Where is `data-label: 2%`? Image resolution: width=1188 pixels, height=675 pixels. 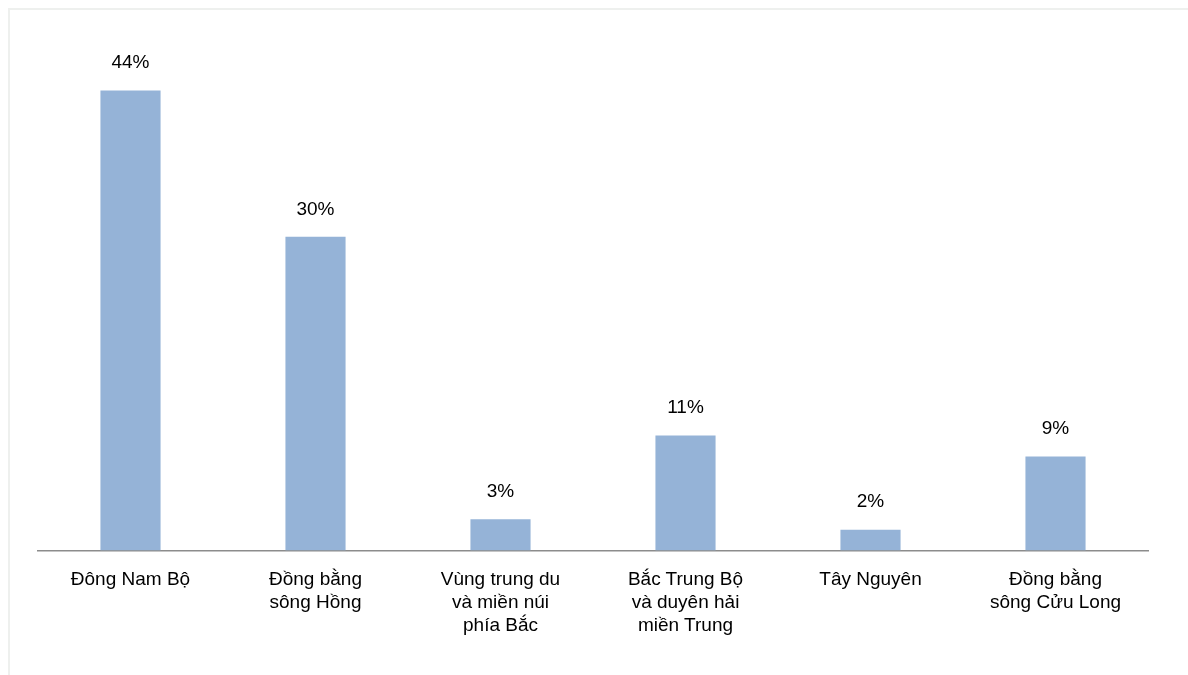
data-label: 2% is located at coordinates (870, 501).